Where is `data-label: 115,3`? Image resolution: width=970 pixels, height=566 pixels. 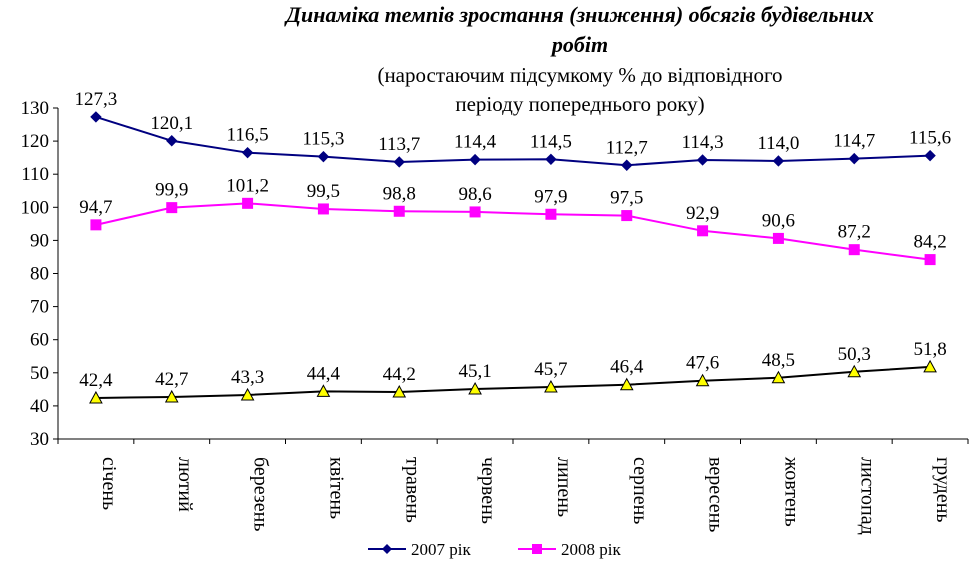 data-label: 115,3 is located at coordinates (323, 139).